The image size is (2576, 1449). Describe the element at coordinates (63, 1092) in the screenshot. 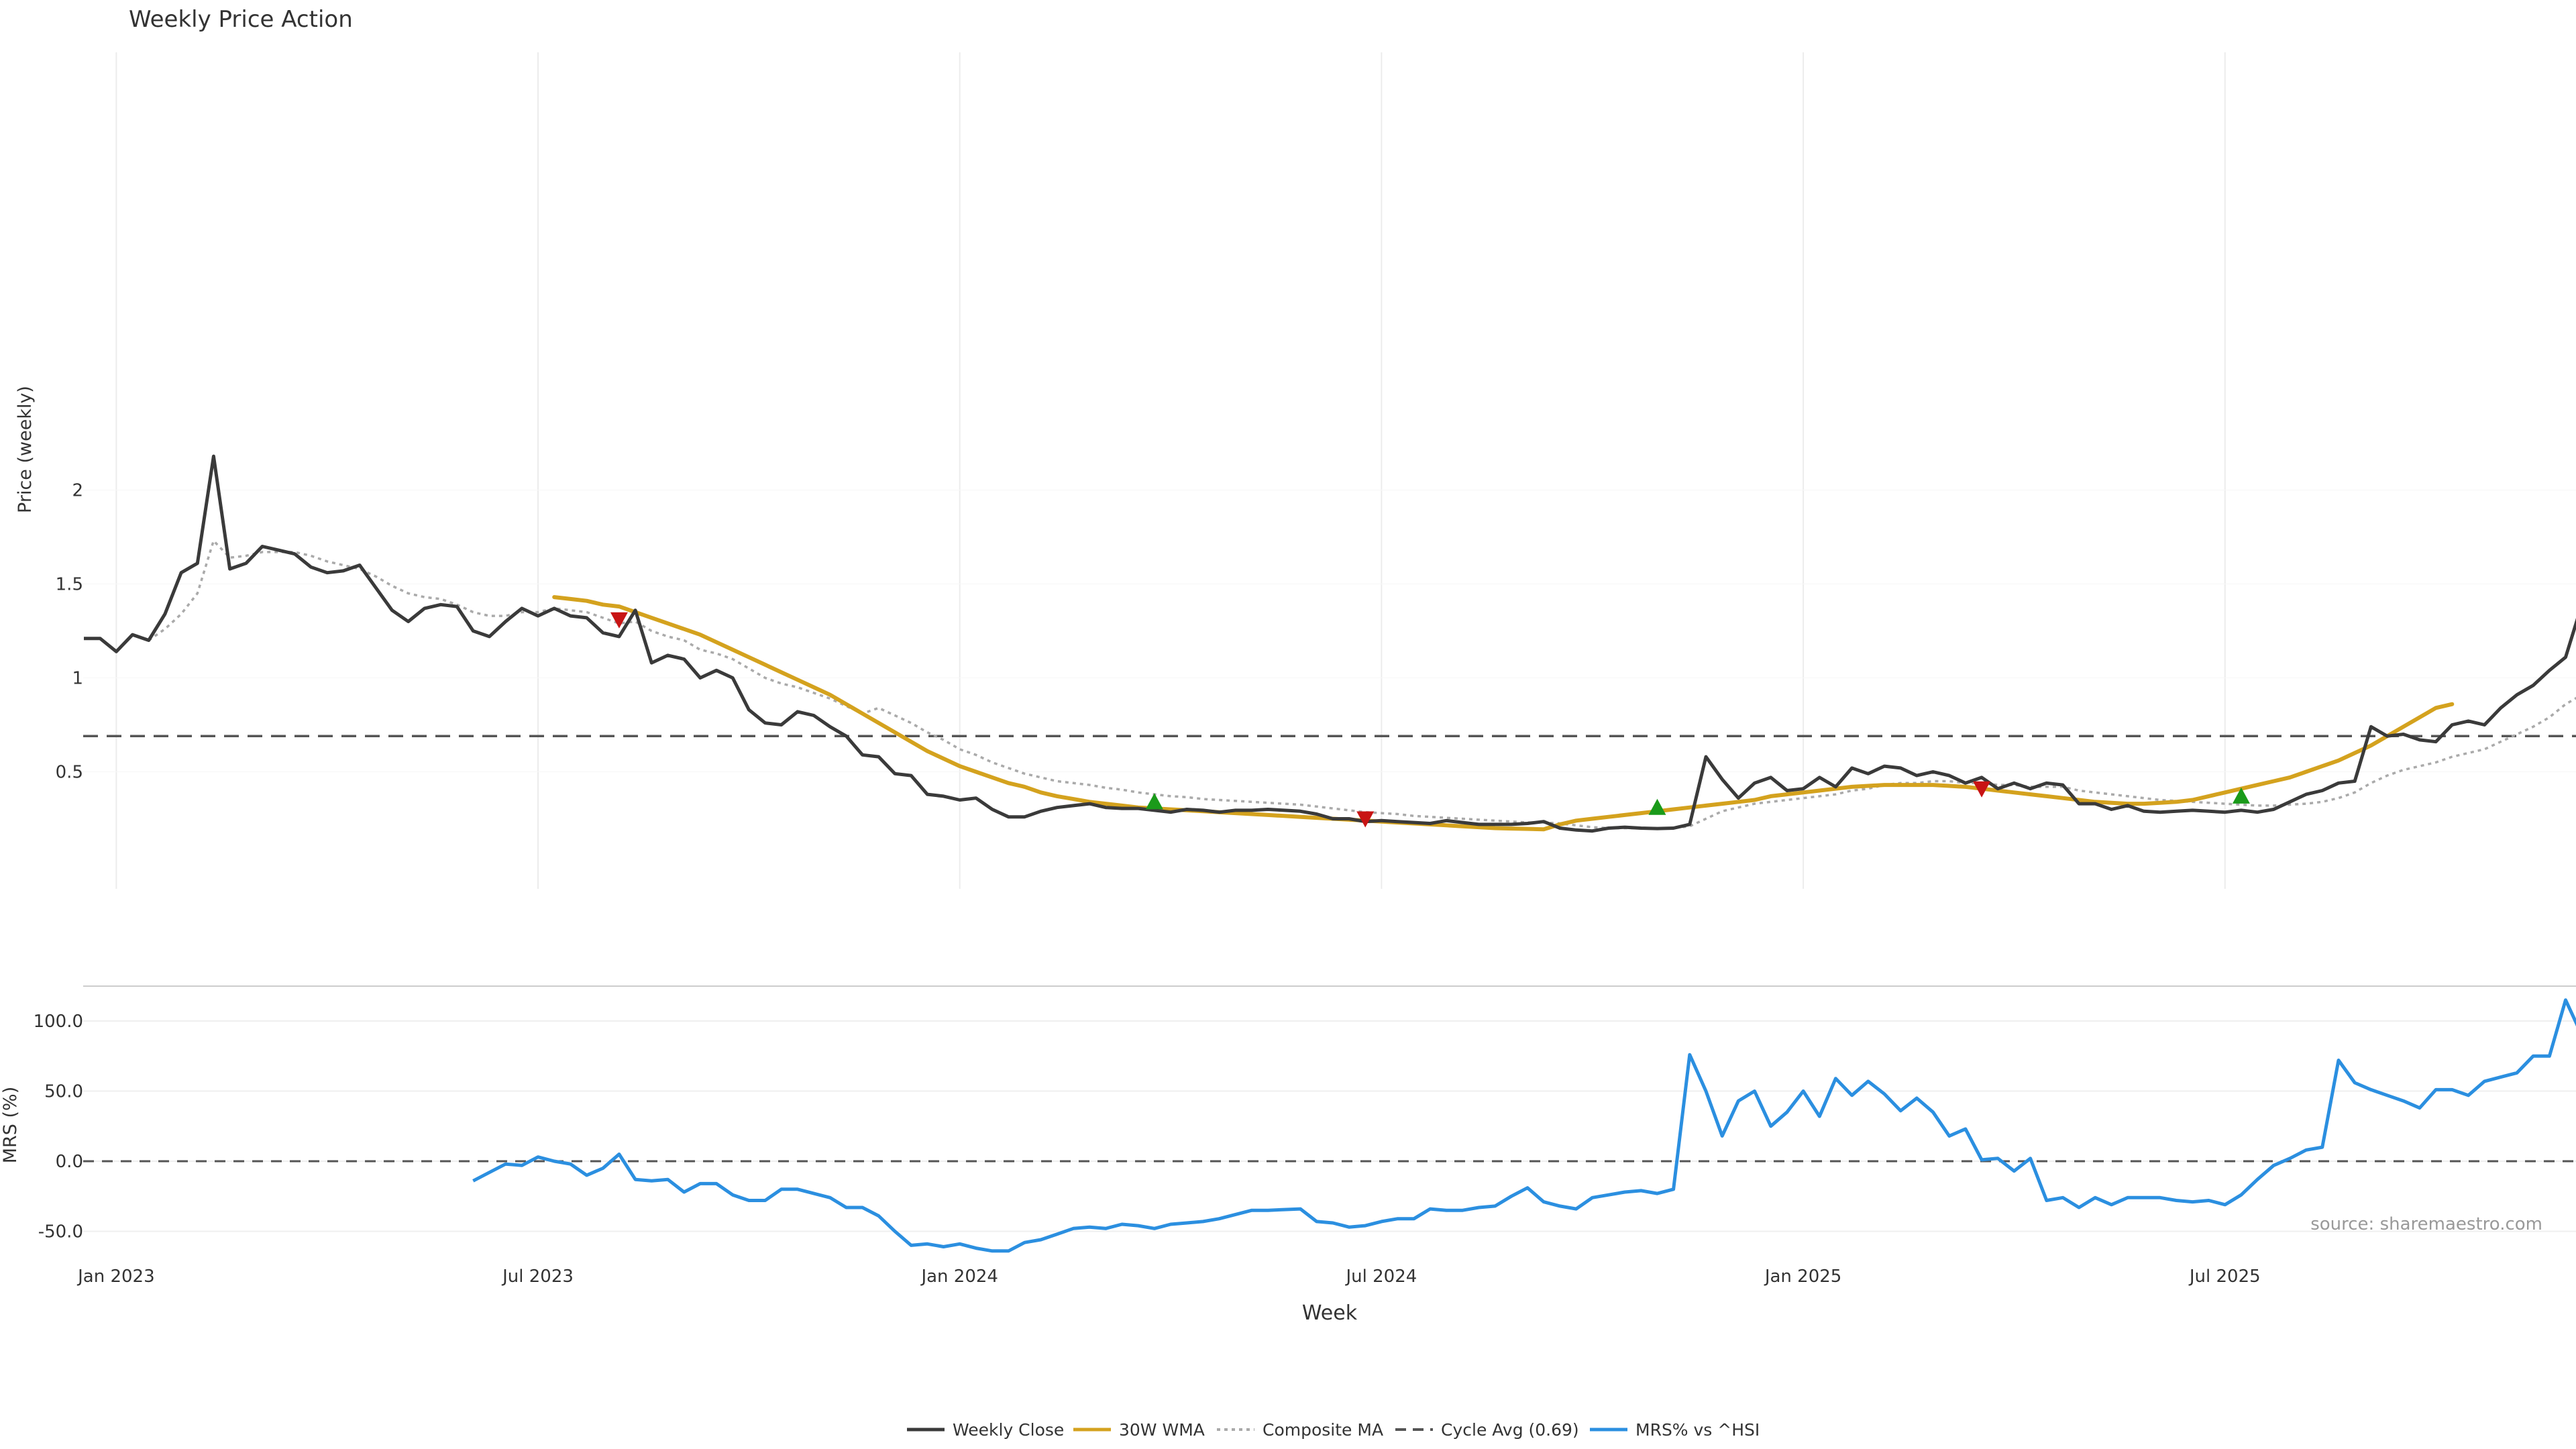

I see `mrs-y-tick-label: 50.0` at that location.